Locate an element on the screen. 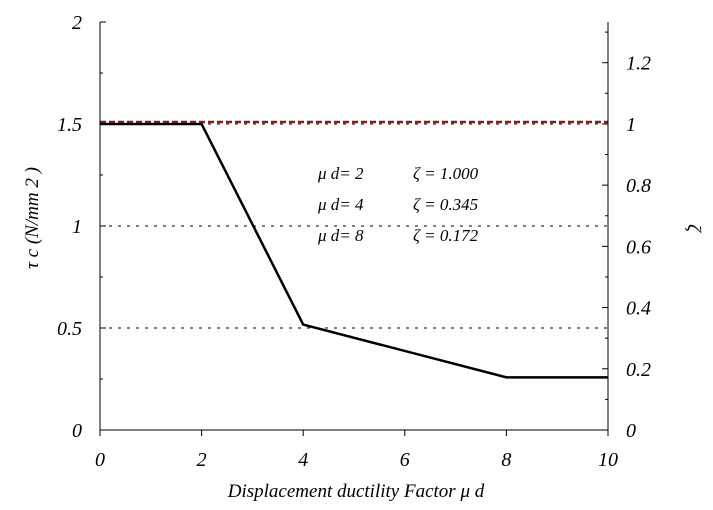 This screenshot has width=713, height=510. y2-axis-title: ζ is located at coordinates (693, 228).